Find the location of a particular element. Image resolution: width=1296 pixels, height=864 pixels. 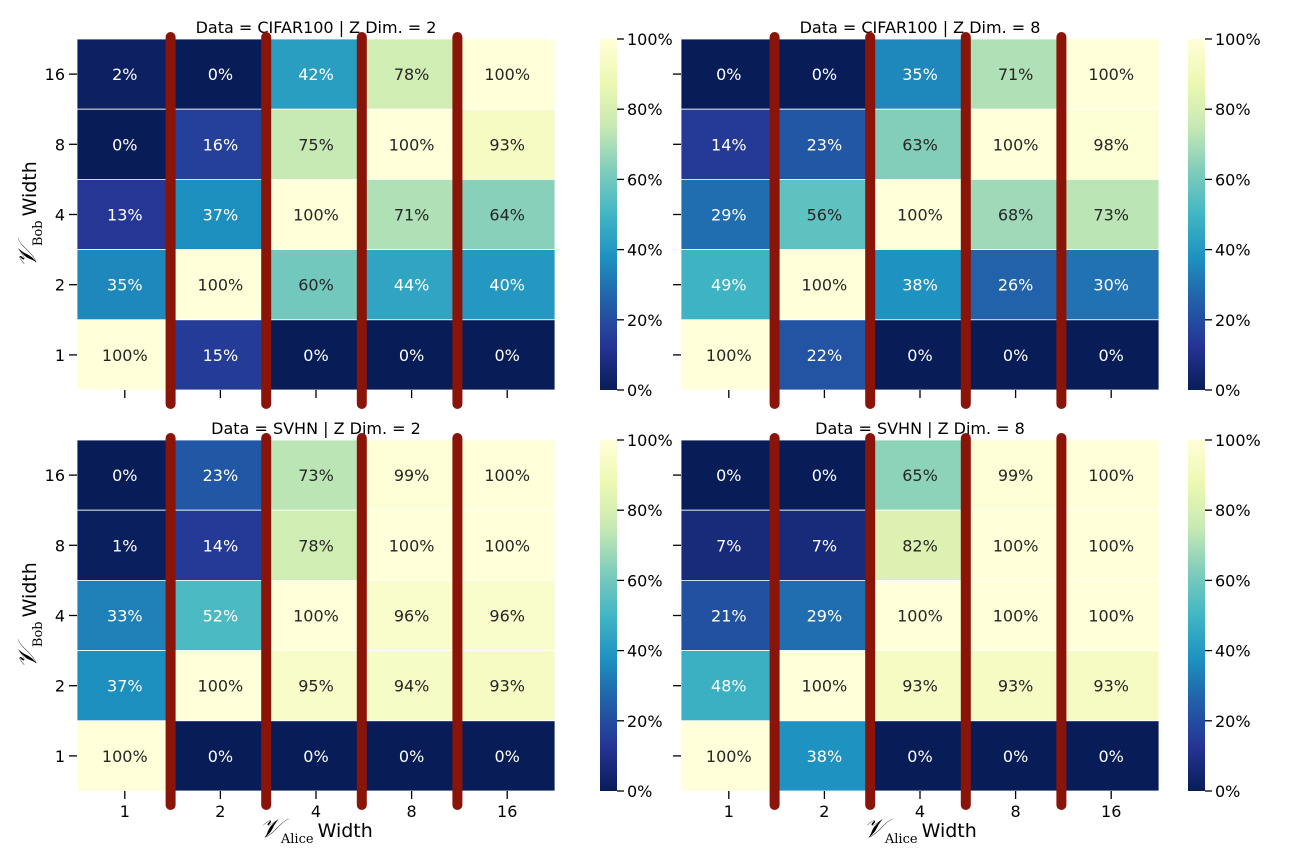

cell-label: 37% is located at coordinates (125, 686).